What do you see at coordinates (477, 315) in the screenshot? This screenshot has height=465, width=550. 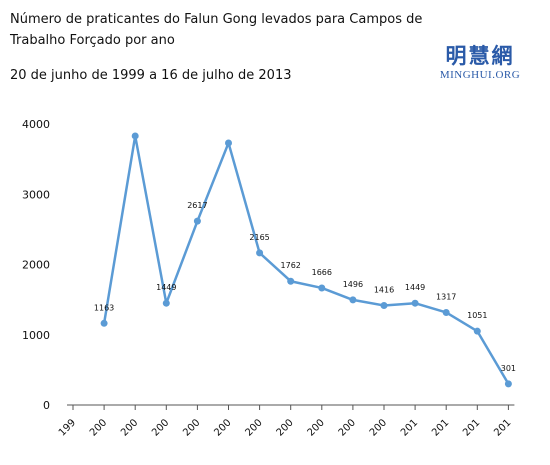 I see `data-label: 1051` at bounding box center [477, 315].